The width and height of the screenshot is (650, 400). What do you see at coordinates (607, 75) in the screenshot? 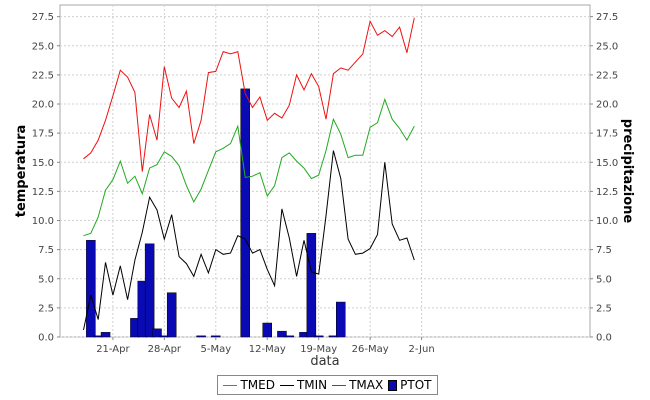
I see `y-tick-label-right: 22.5` at bounding box center [607, 75].